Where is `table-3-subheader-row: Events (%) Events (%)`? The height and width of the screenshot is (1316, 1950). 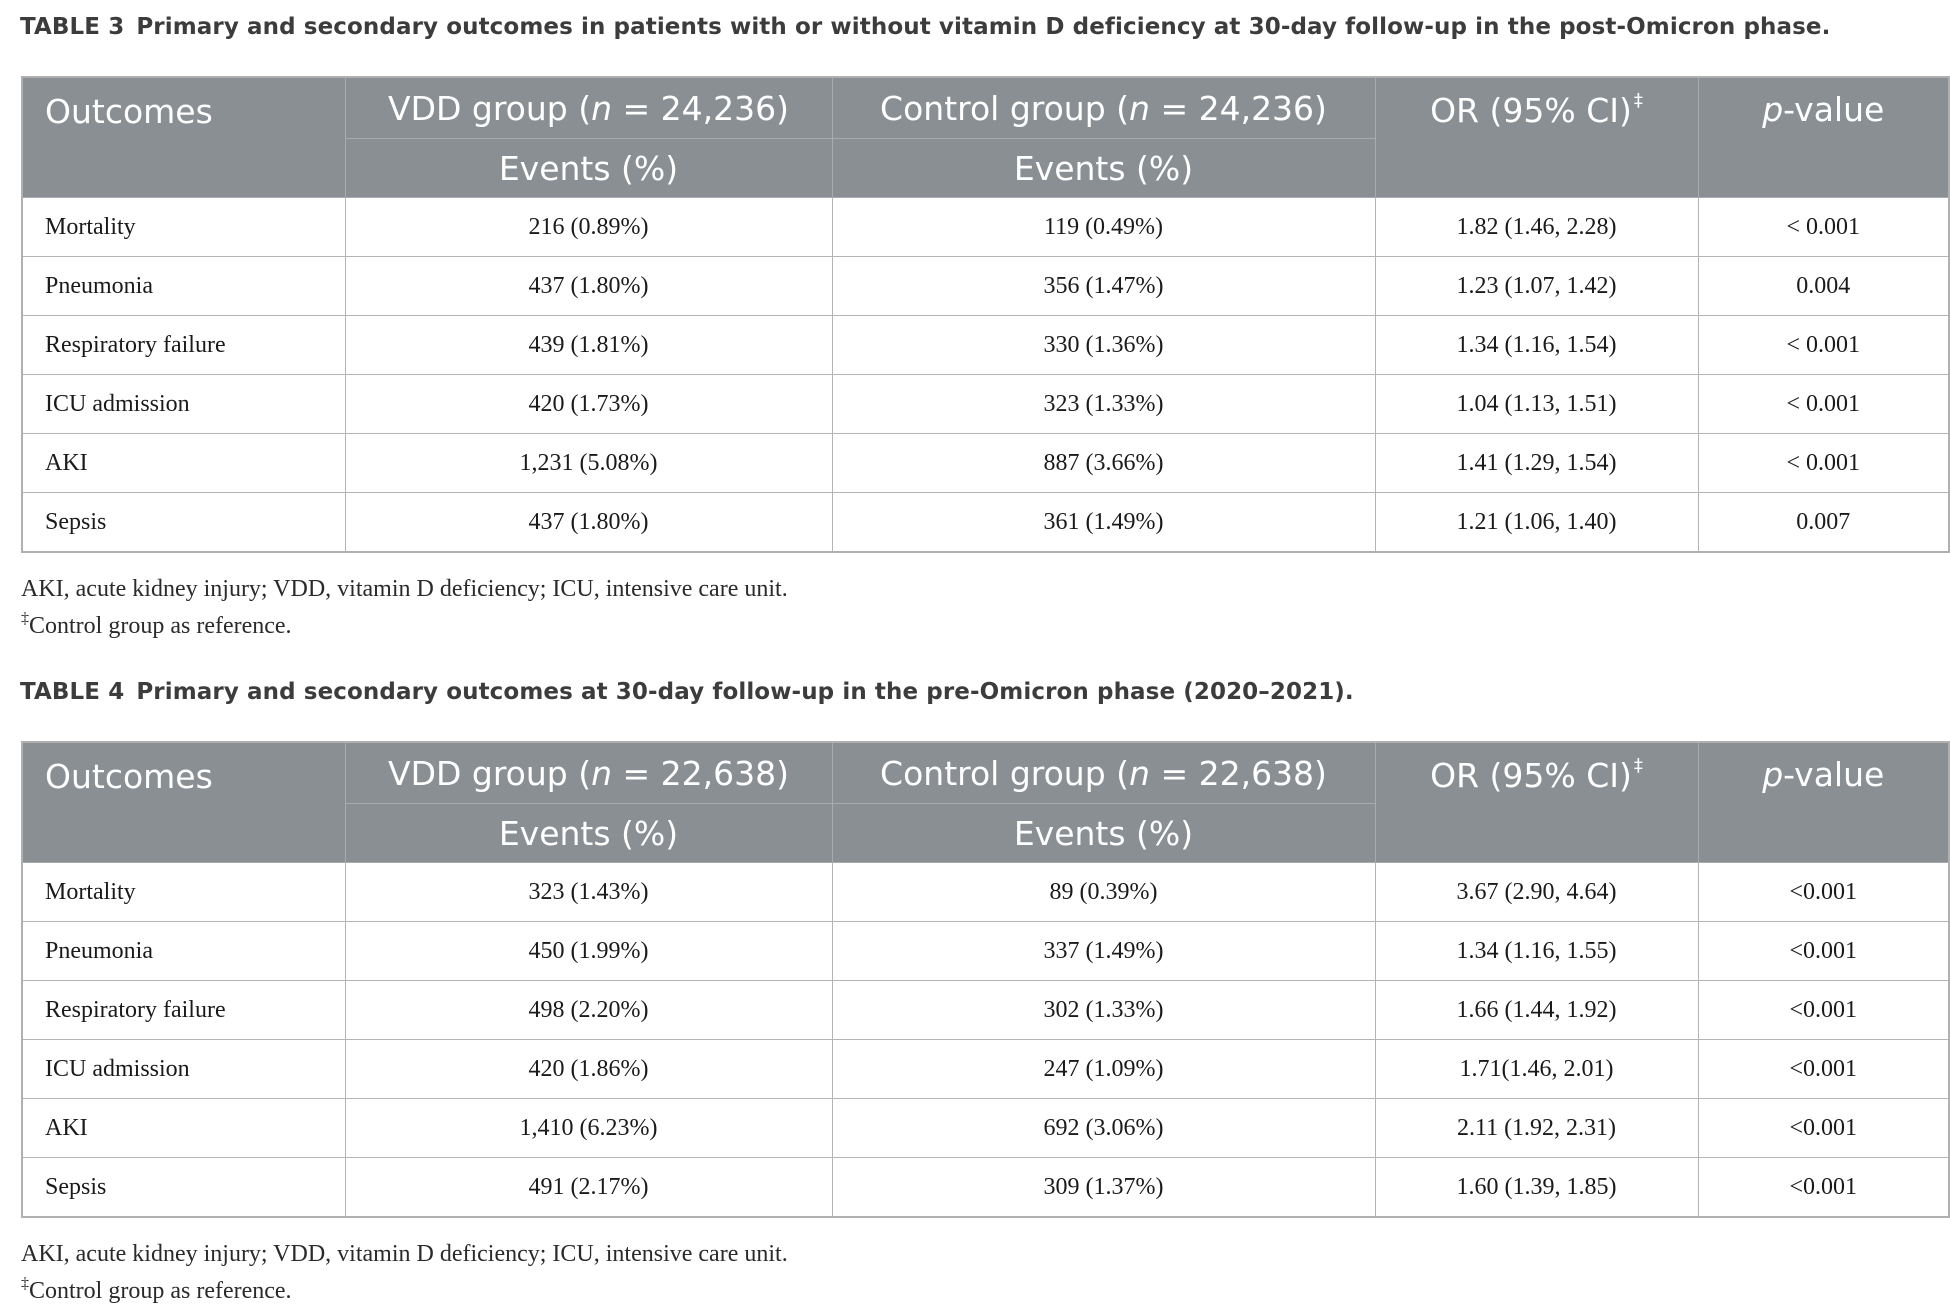
table-3-subheader-row: Events (%) Events (%) is located at coordinates (985, 168).